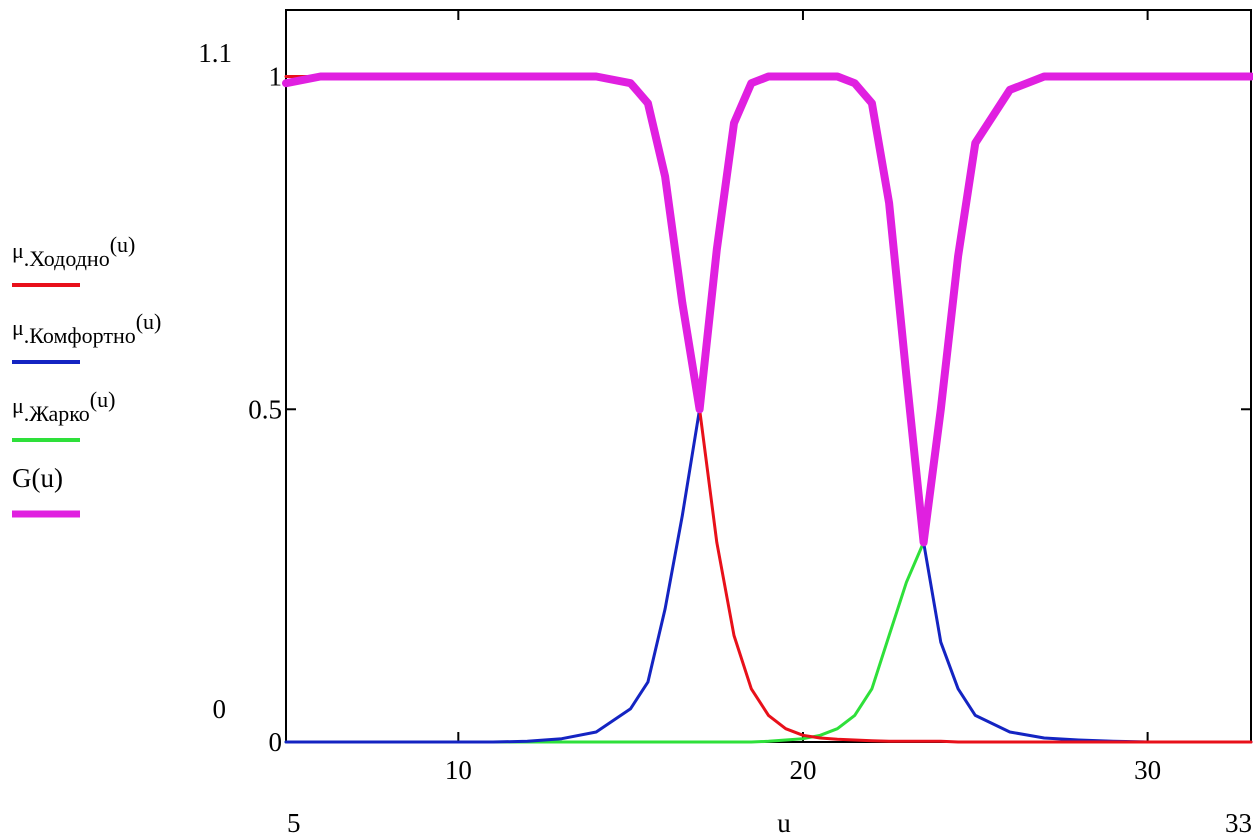  What do you see at coordinates (1147, 770) in the screenshot?
I see `x-tick-label: 30` at bounding box center [1147, 770].